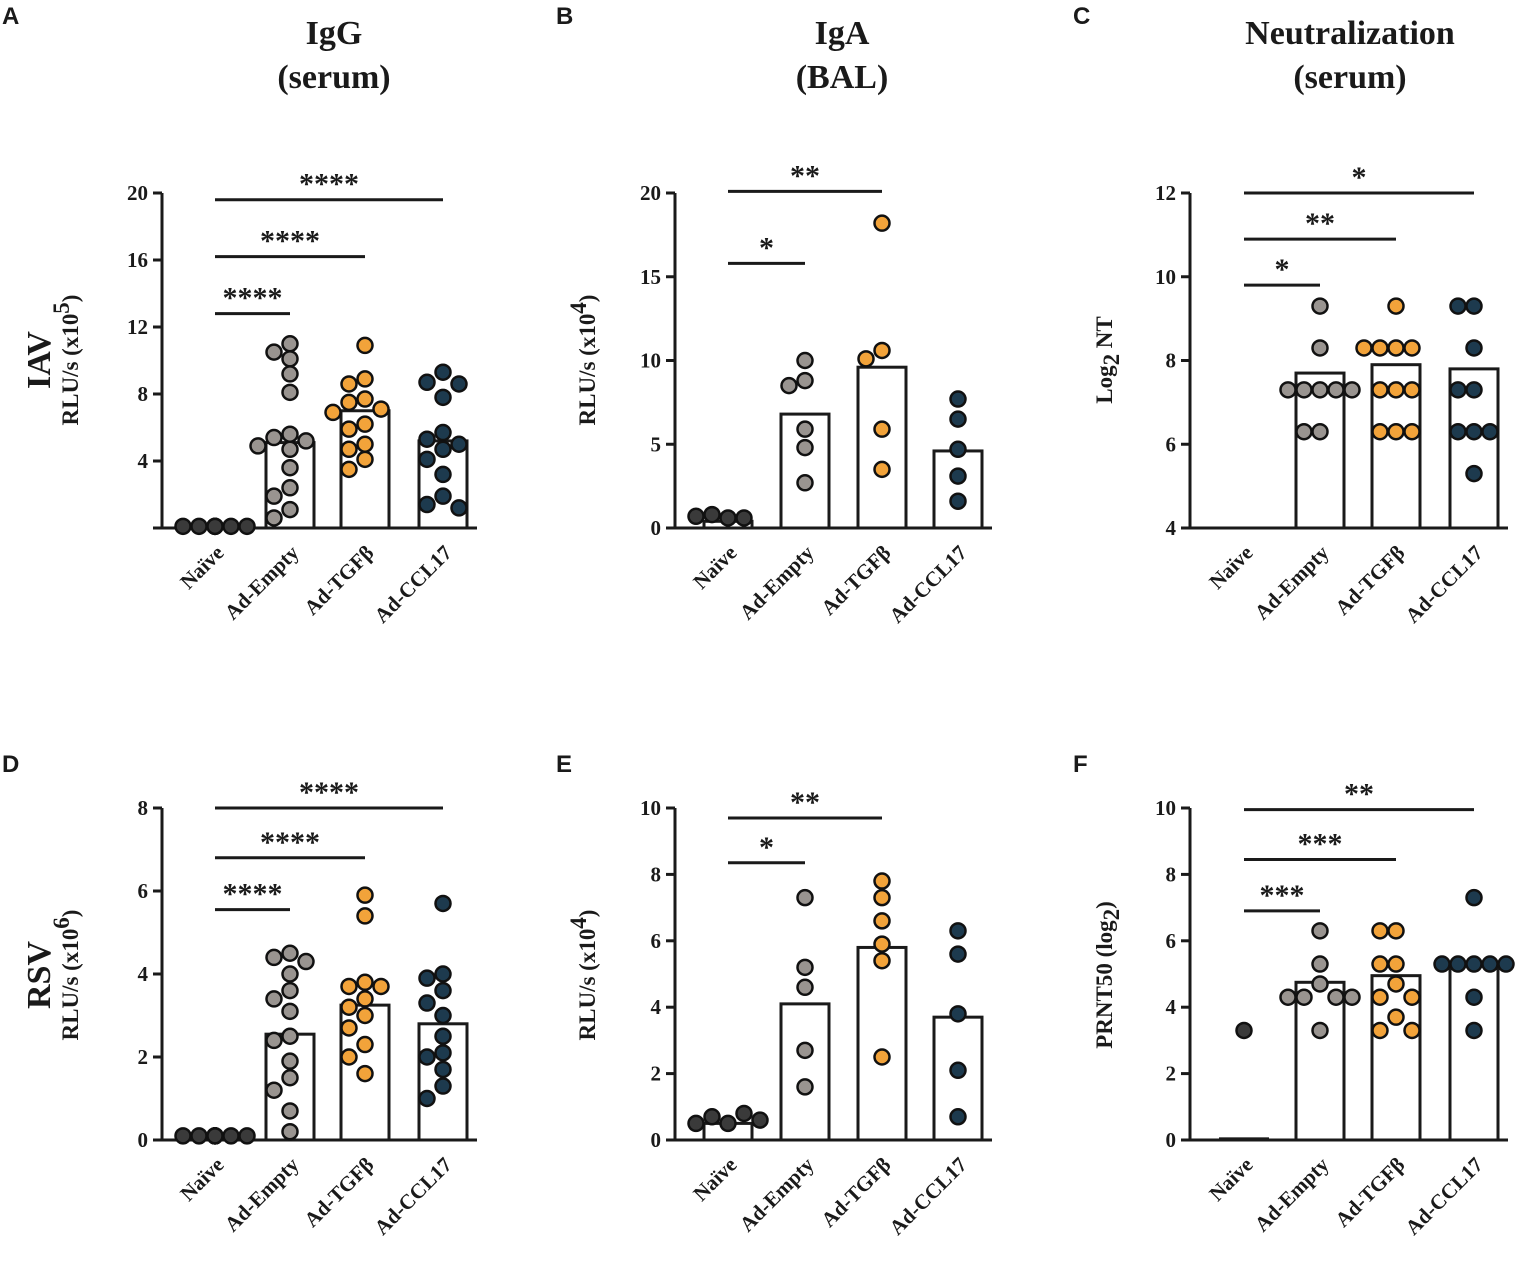 The image size is (1535, 1280). Describe the element at coordinates (201, 1179) in the screenshot. I see `x-category-label: Naïve` at that location.